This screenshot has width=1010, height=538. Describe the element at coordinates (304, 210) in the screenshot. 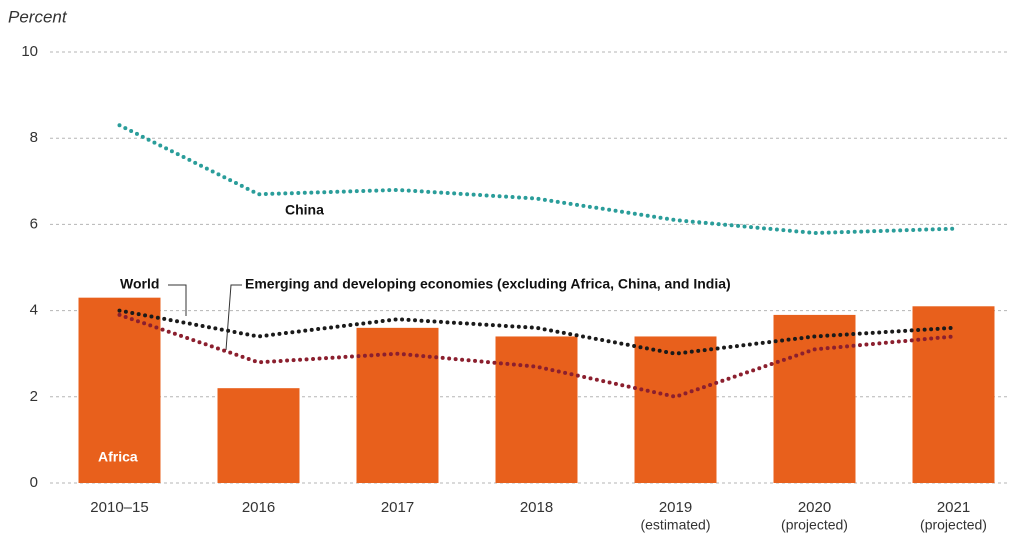

I see `series-label: China` at that location.